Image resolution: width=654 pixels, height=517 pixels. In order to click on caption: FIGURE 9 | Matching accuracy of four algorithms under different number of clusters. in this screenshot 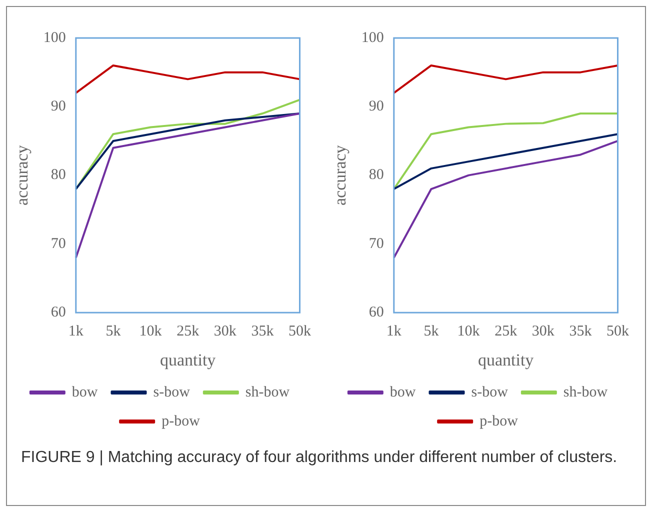, I will do `click(319, 458)`.